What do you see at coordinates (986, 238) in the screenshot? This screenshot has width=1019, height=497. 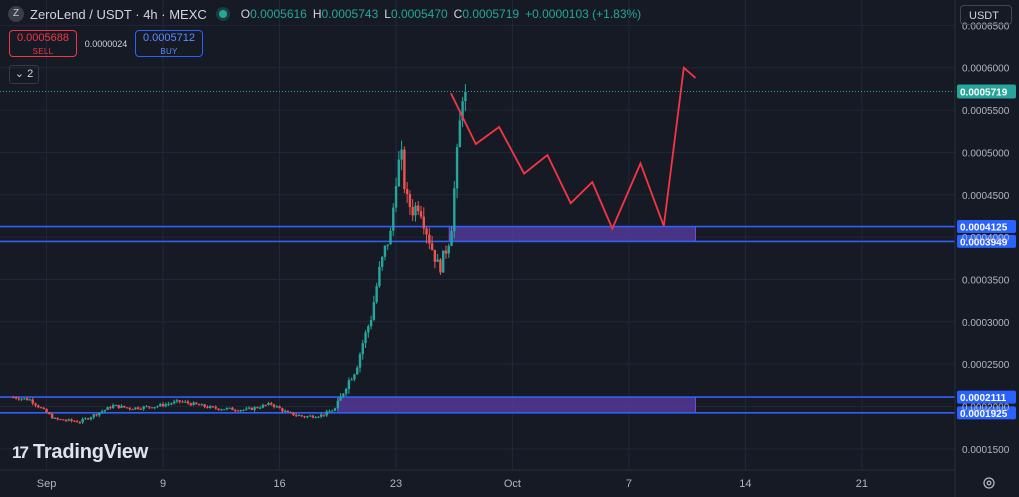 I see `price-tick-label: 0.0004000` at bounding box center [986, 238].